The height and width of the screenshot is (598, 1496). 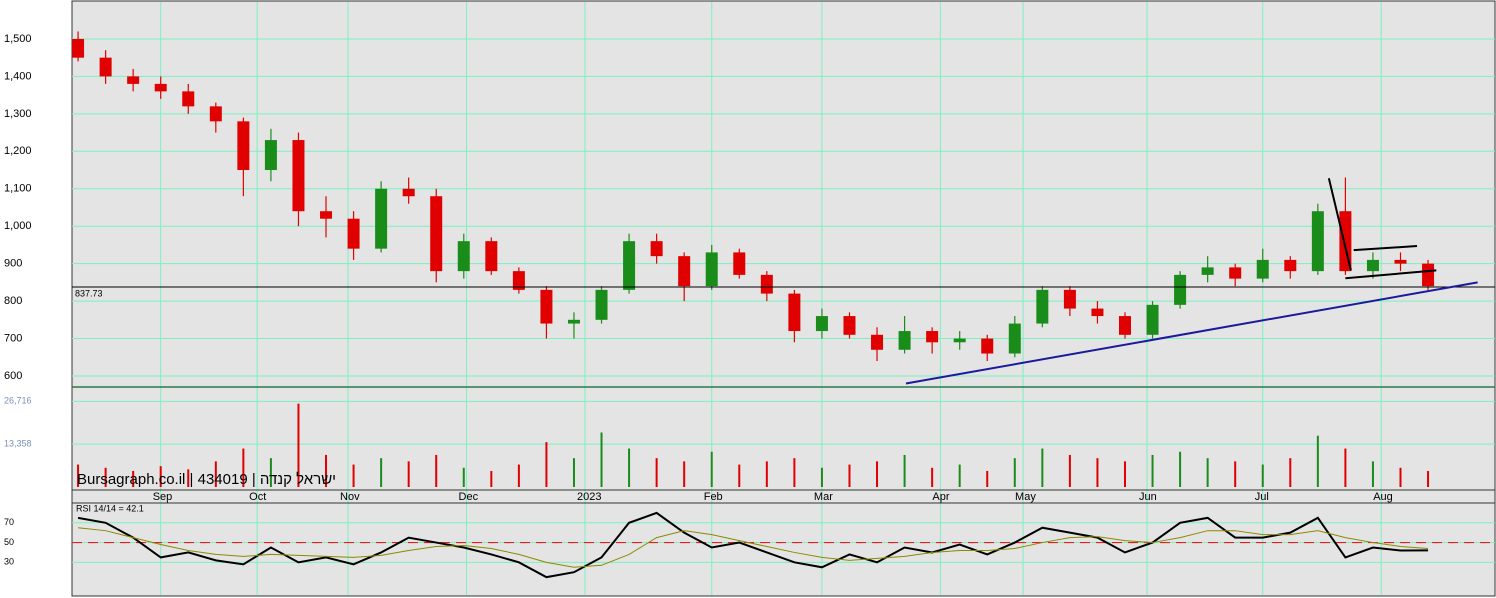 I want to click on y-tick-label: 30, so click(x=9, y=562).